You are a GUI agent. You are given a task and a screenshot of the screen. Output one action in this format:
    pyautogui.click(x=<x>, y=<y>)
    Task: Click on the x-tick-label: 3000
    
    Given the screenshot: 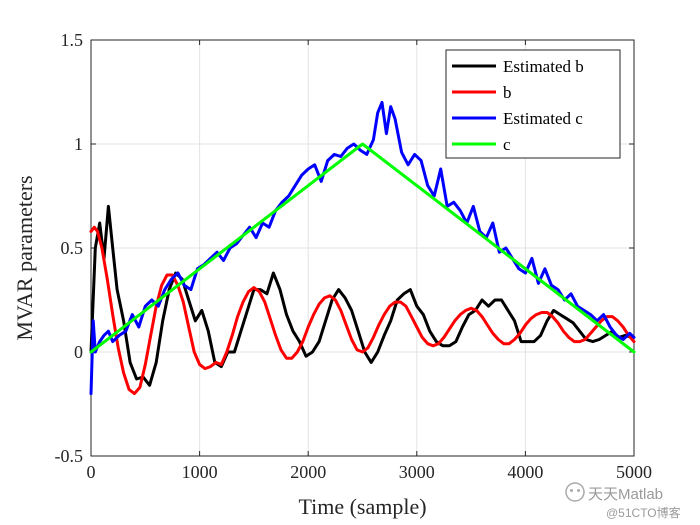 What is the action you would take?
    pyautogui.click(x=417, y=472)
    